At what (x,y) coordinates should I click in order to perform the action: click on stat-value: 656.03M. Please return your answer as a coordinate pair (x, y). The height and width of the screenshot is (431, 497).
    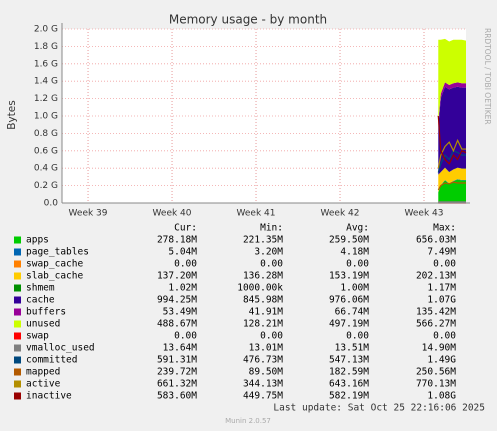
    Looking at the image, I should click on (436, 240).